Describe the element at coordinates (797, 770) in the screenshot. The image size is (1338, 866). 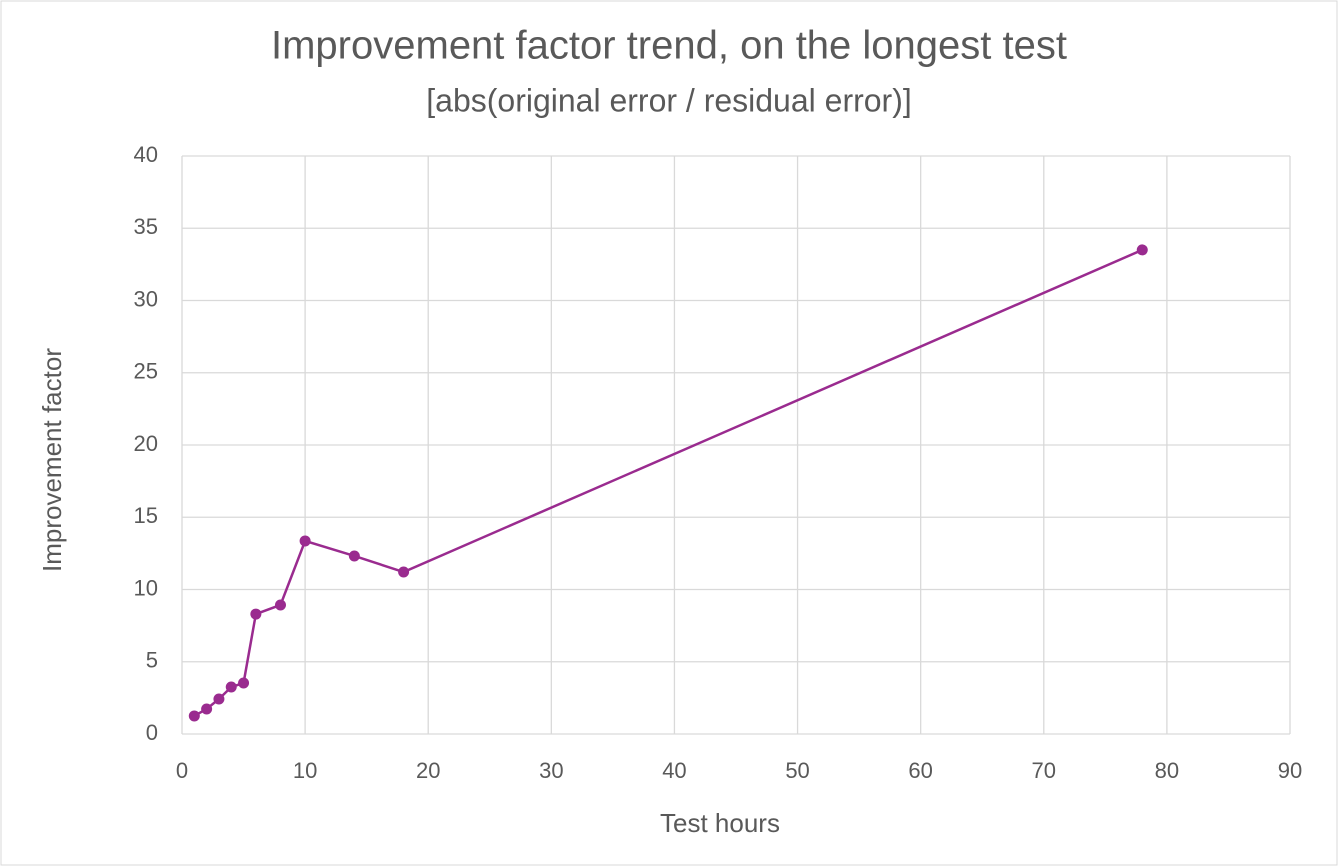
I see `x-tick-label: 50` at that location.